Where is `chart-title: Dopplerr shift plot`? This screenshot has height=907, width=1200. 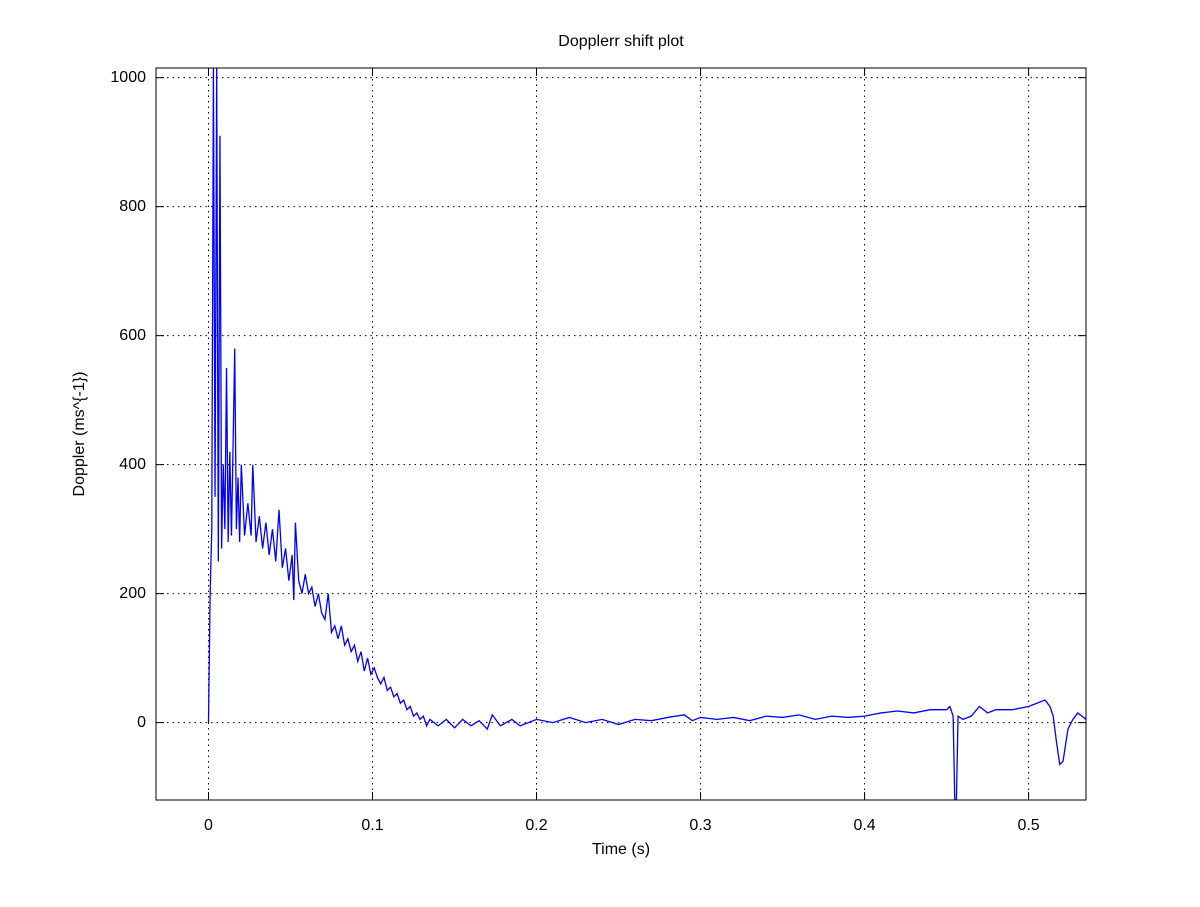 chart-title: Dopplerr shift plot is located at coordinates (621, 41).